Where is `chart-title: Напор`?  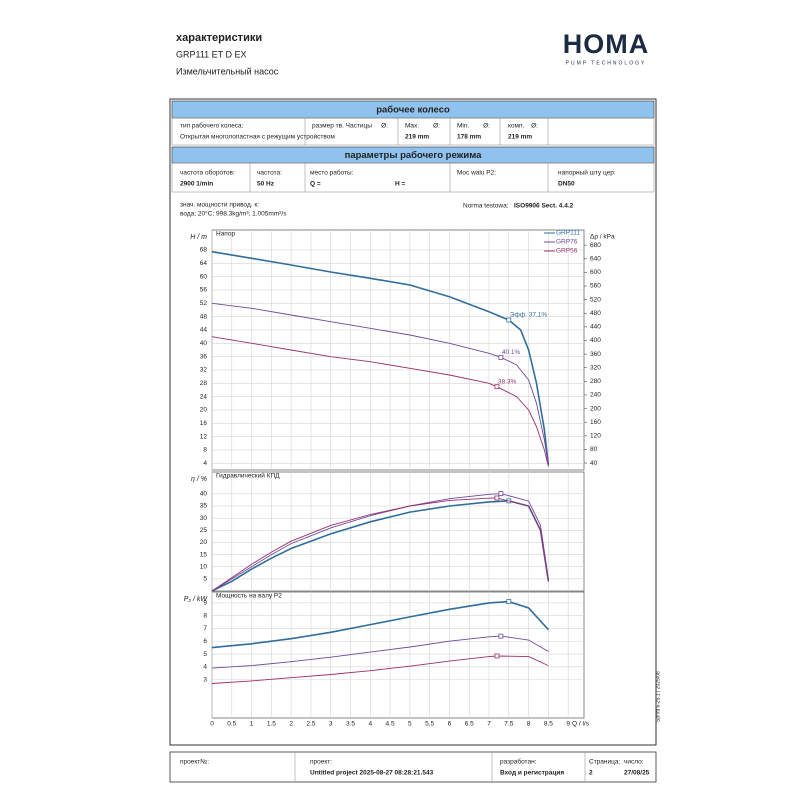 chart-title: Напор is located at coordinates (225, 234).